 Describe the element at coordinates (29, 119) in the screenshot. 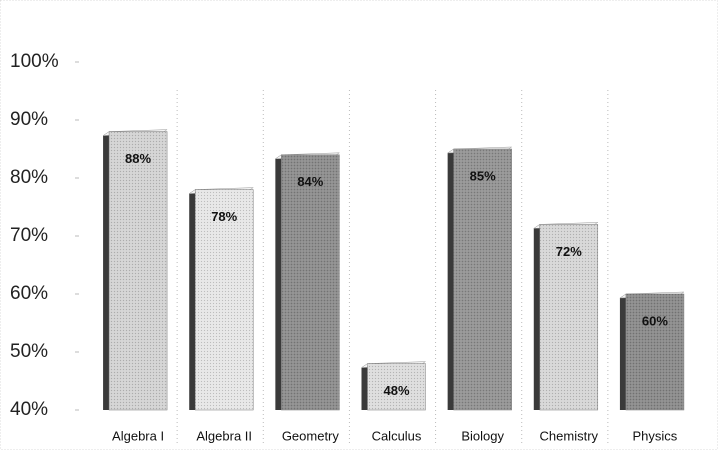

I see `y-tick-label: 90%` at that location.